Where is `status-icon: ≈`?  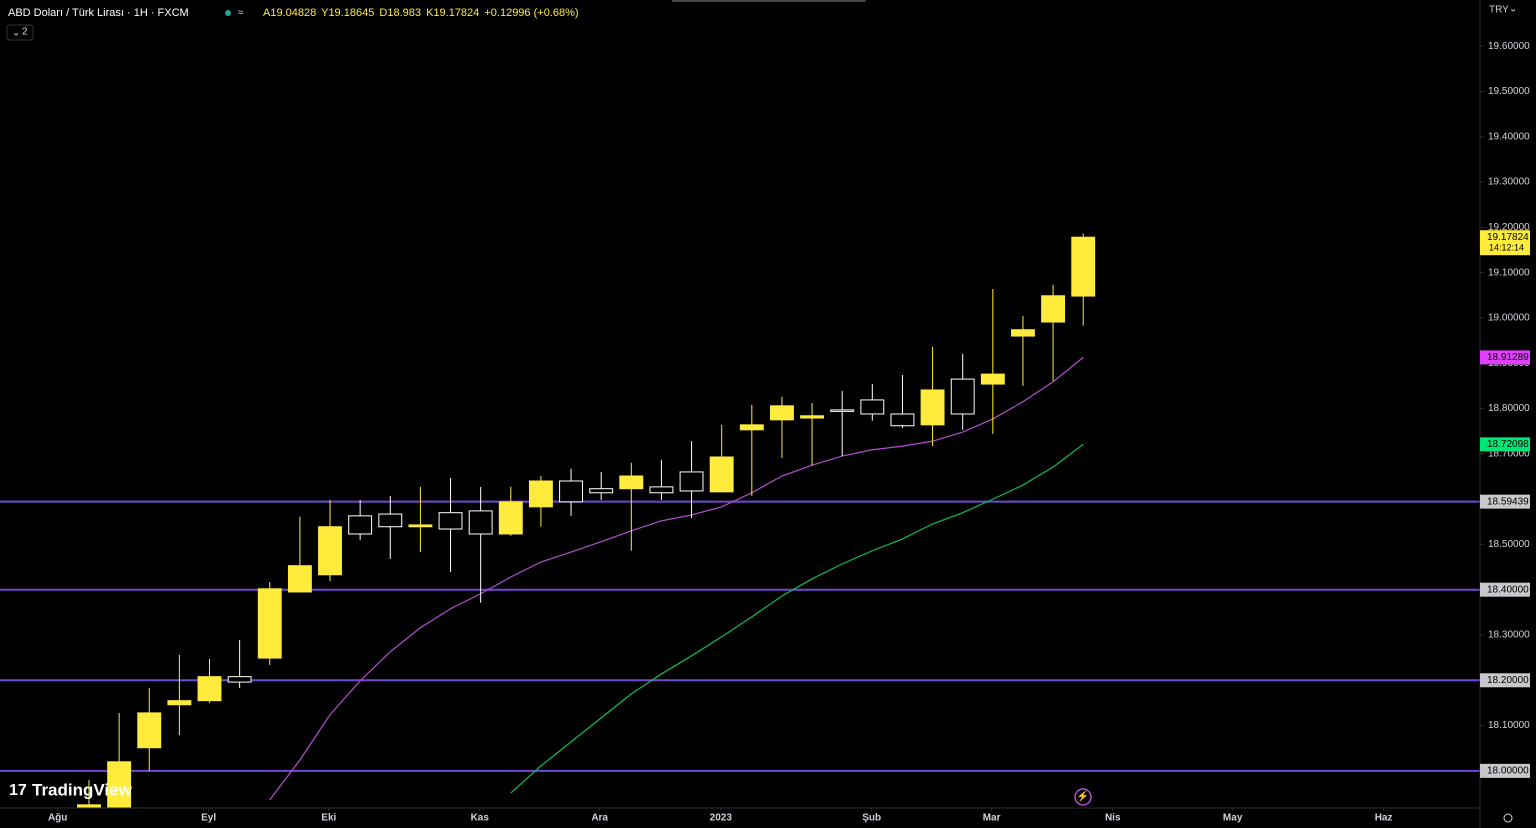 status-icon: ≈ is located at coordinates (241, 13).